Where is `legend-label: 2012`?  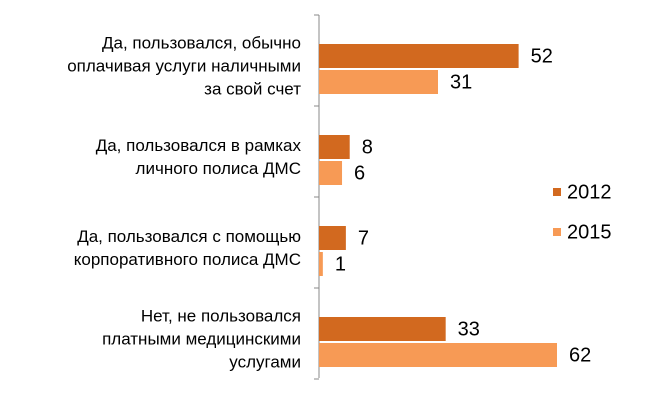
legend-label: 2012 is located at coordinates (589, 192).